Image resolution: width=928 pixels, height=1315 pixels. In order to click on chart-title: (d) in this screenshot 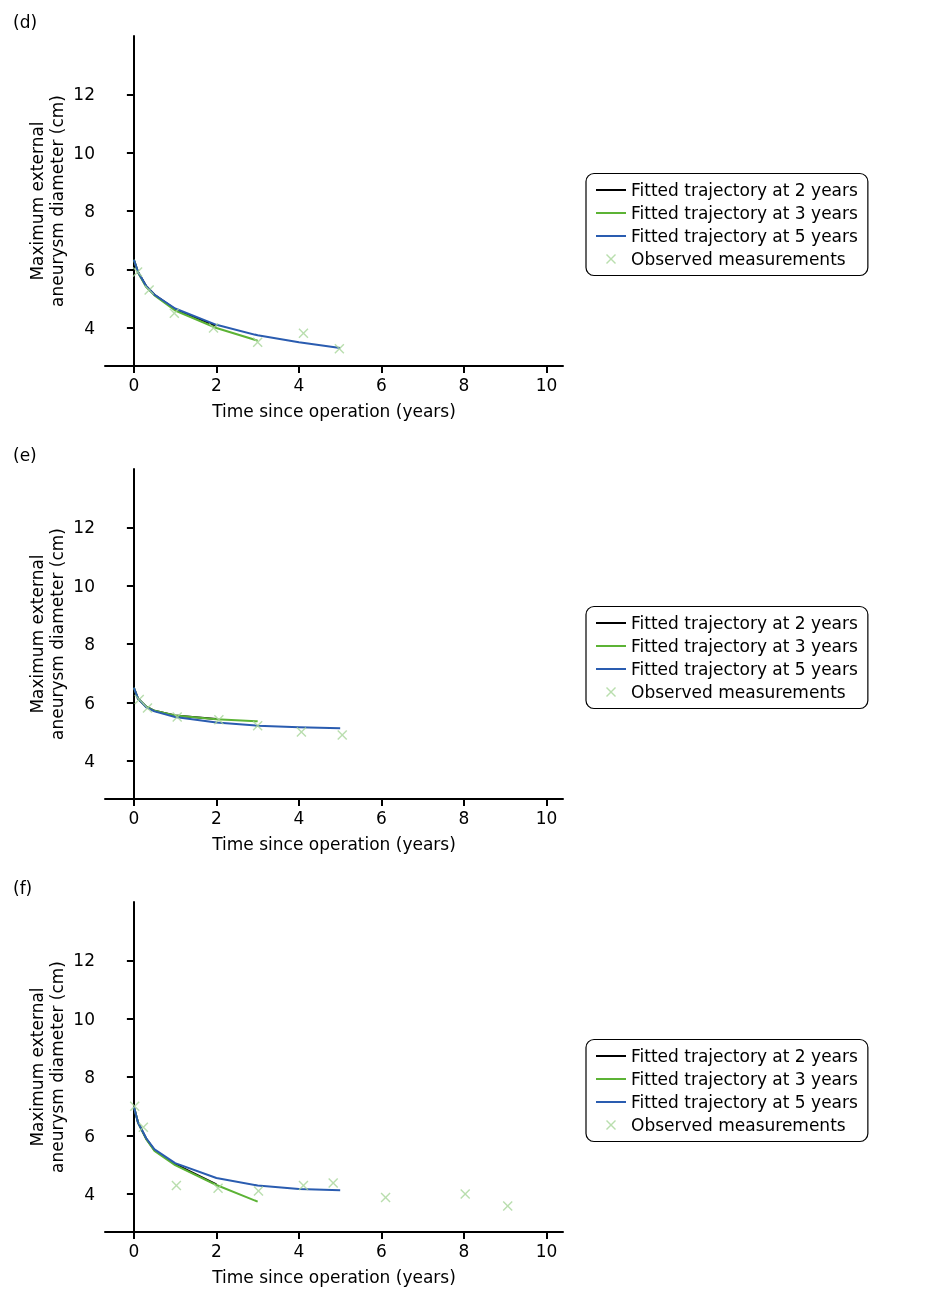, I will do `click(25, 21)`.